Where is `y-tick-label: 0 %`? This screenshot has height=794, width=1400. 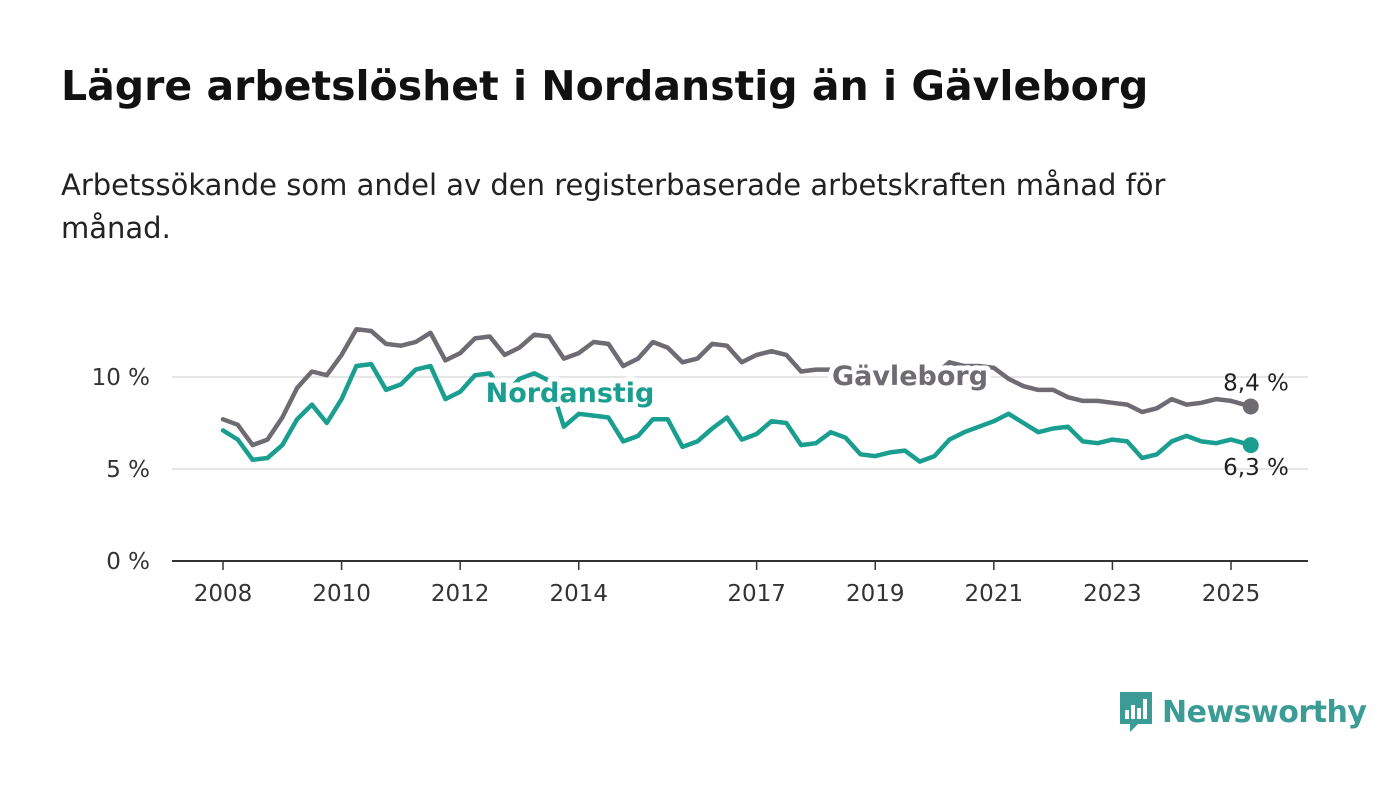
y-tick-label: 0 % is located at coordinates (128, 562).